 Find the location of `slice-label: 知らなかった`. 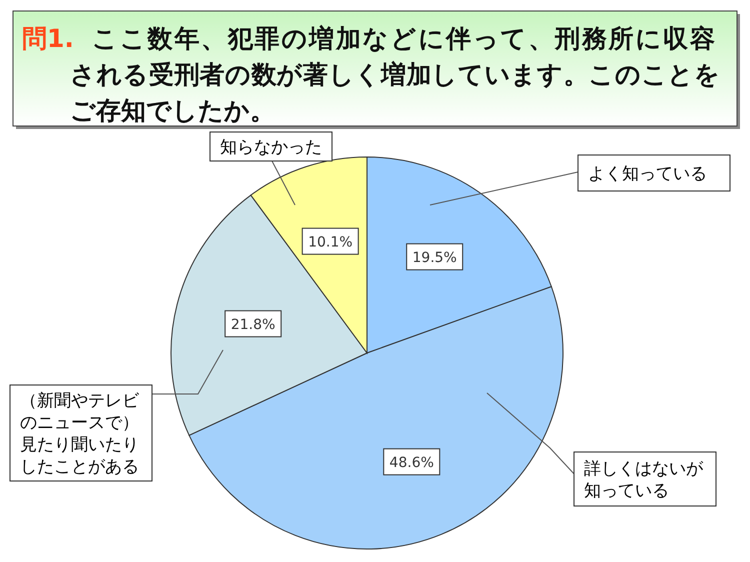

slice-label: 知らなかった is located at coordinates (271, 148).